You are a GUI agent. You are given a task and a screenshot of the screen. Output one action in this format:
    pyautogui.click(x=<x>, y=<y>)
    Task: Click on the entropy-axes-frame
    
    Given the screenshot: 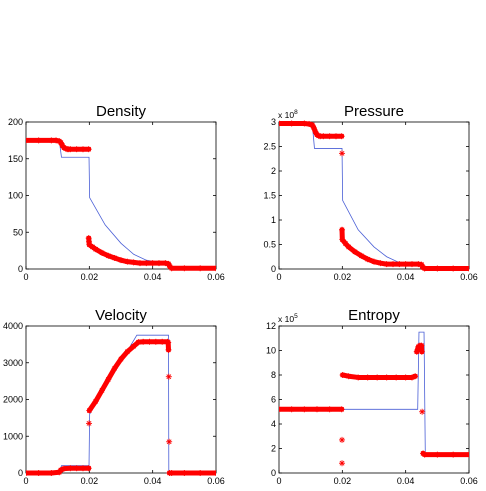 What is the action you would take?
    pyautogui.click(x=374, y=399)
    